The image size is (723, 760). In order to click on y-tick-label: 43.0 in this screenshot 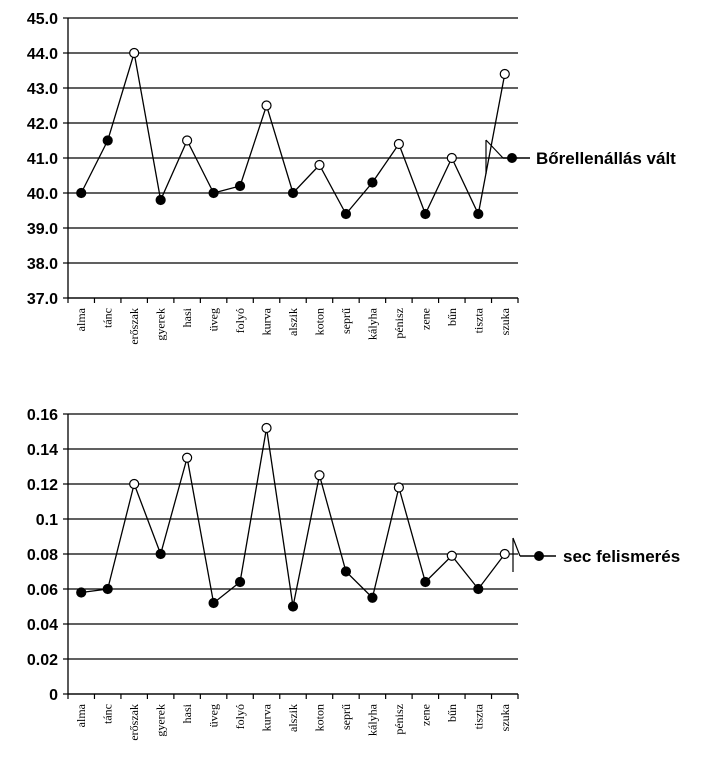, I will do `click(42, 89)`.